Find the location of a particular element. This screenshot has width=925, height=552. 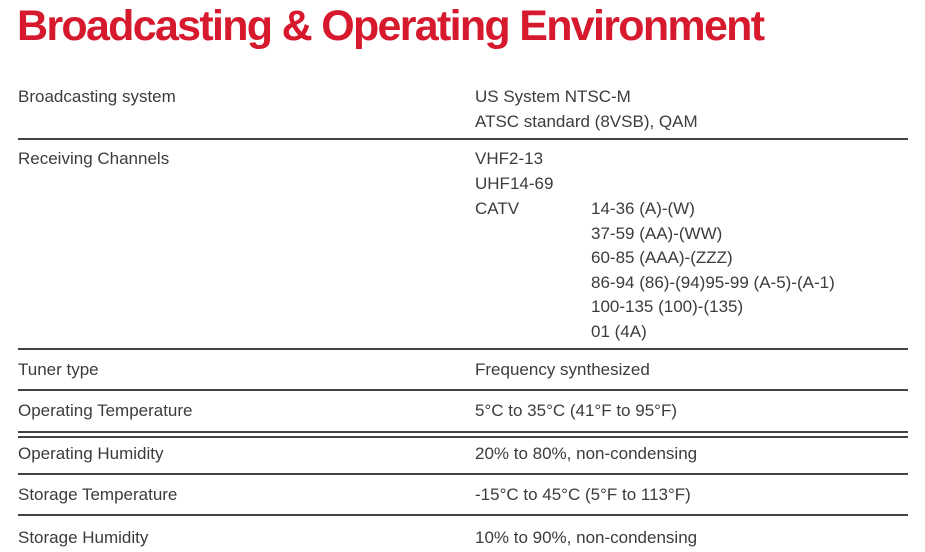

spec-label: Operating Temperature is located at coordinates (105, 410).